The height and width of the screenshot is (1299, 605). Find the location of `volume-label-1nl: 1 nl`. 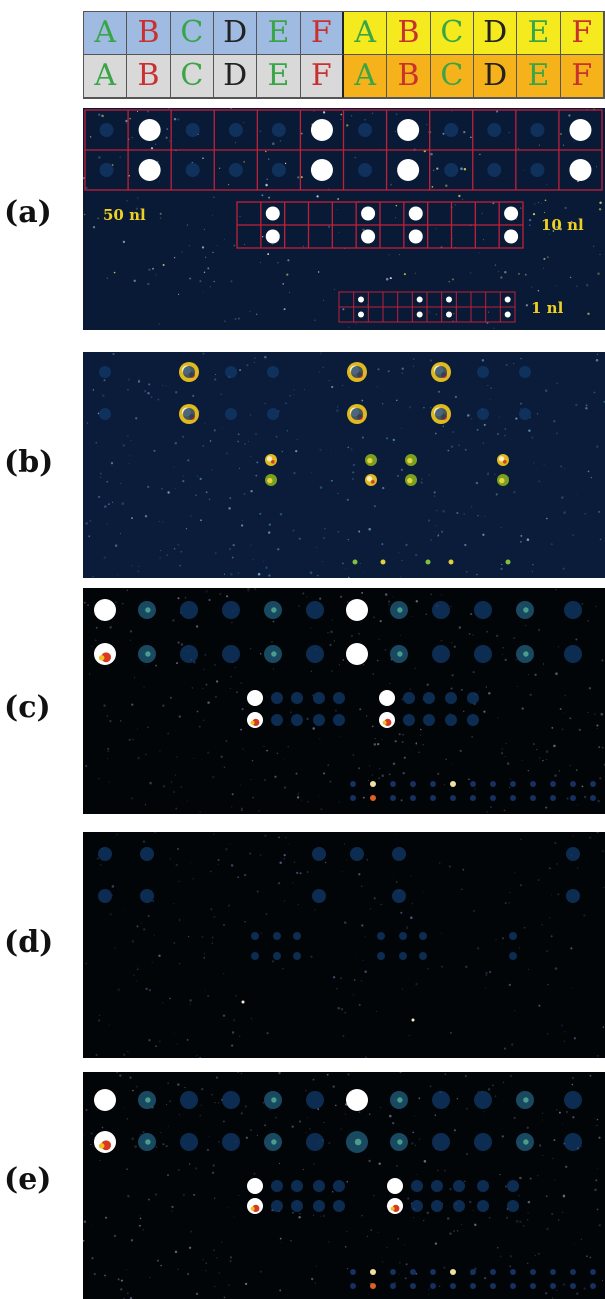

volume-label-1nl: 1 nl is located at coordinates (547, 308).